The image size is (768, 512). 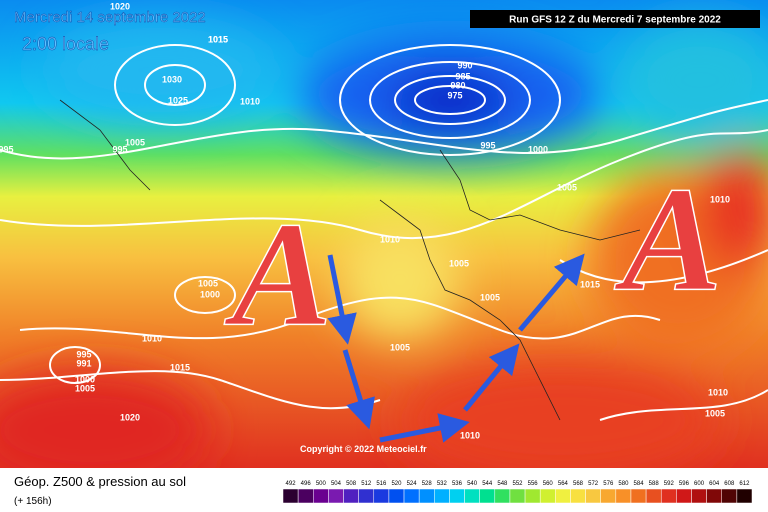 What do you see at coordinates (714, 484) in the screenshot?
I see `scale-label: 604` at bounding box center [714, 484].